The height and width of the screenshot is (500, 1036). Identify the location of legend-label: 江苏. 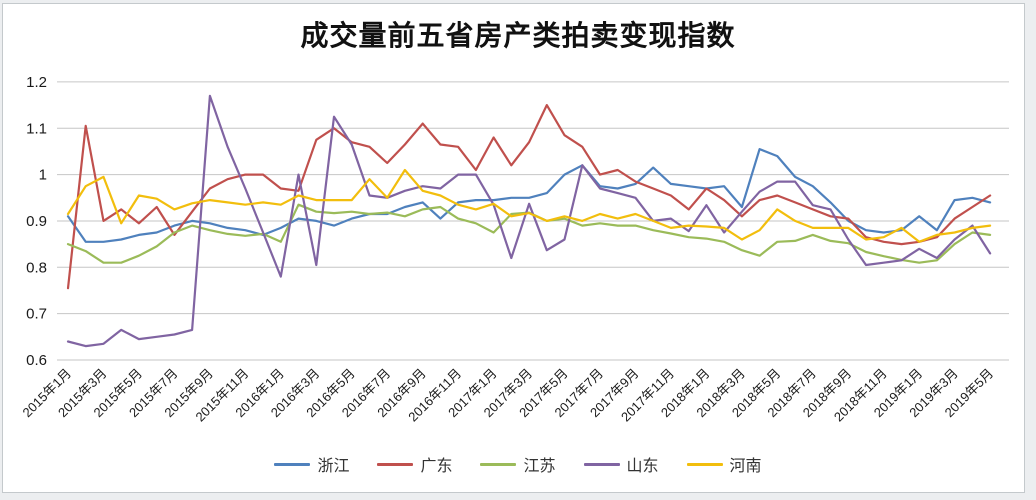
(539, 466).